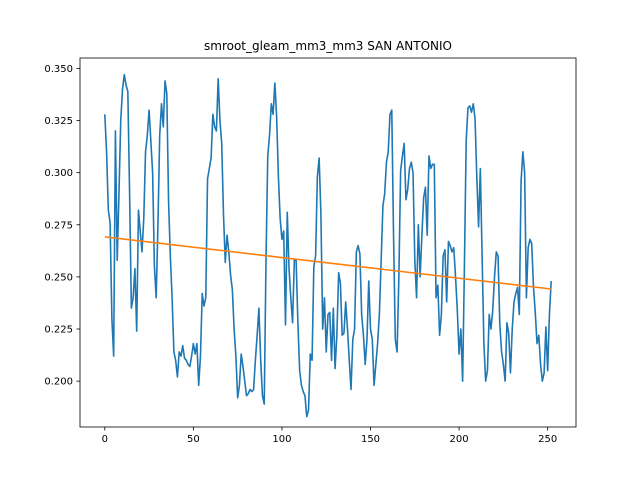 The image size is (640, 480). What do you see at coordinates (281, 439) in the screenshot?
I see `x-tick-label: 100` at bounding box center [281, 439].